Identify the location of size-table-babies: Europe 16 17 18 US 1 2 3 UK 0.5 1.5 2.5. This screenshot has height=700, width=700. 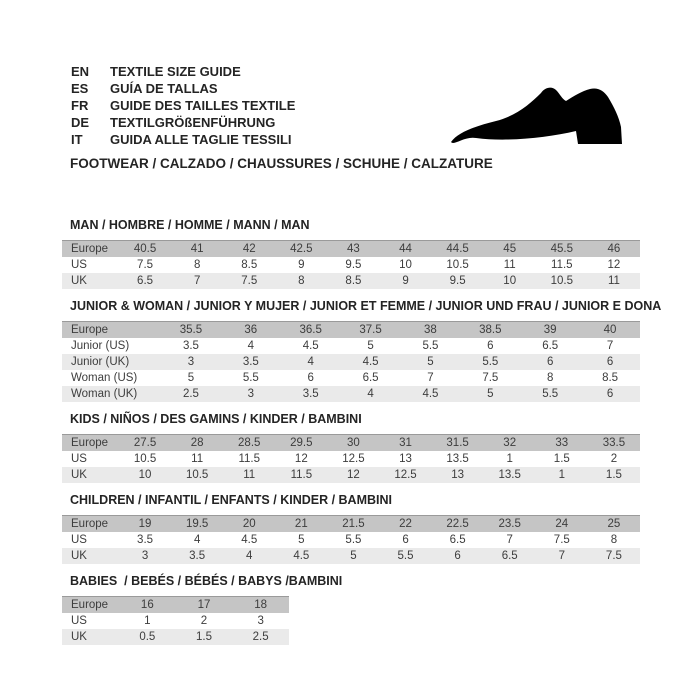
(175, 620).